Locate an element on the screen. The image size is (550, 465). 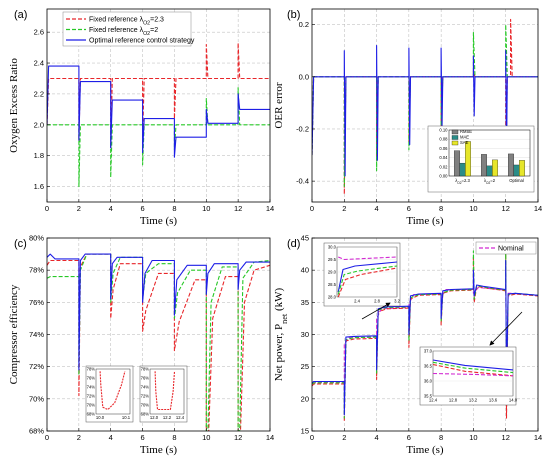
panel-label: (a) is located at coordinates (20, 15).